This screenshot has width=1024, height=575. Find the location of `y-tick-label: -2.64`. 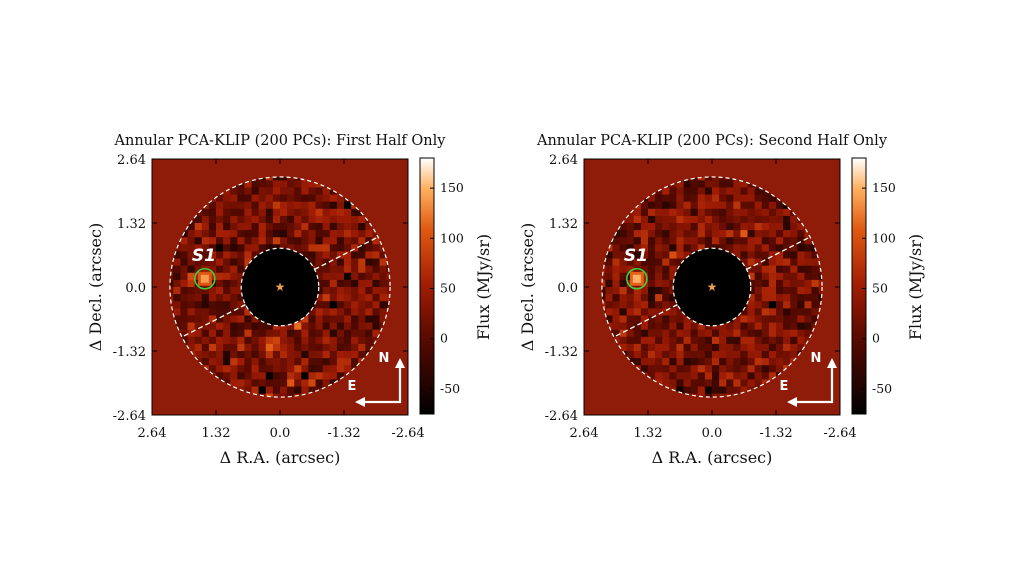

y-tick-label: -2.64 is located at coordinates (129, 416).